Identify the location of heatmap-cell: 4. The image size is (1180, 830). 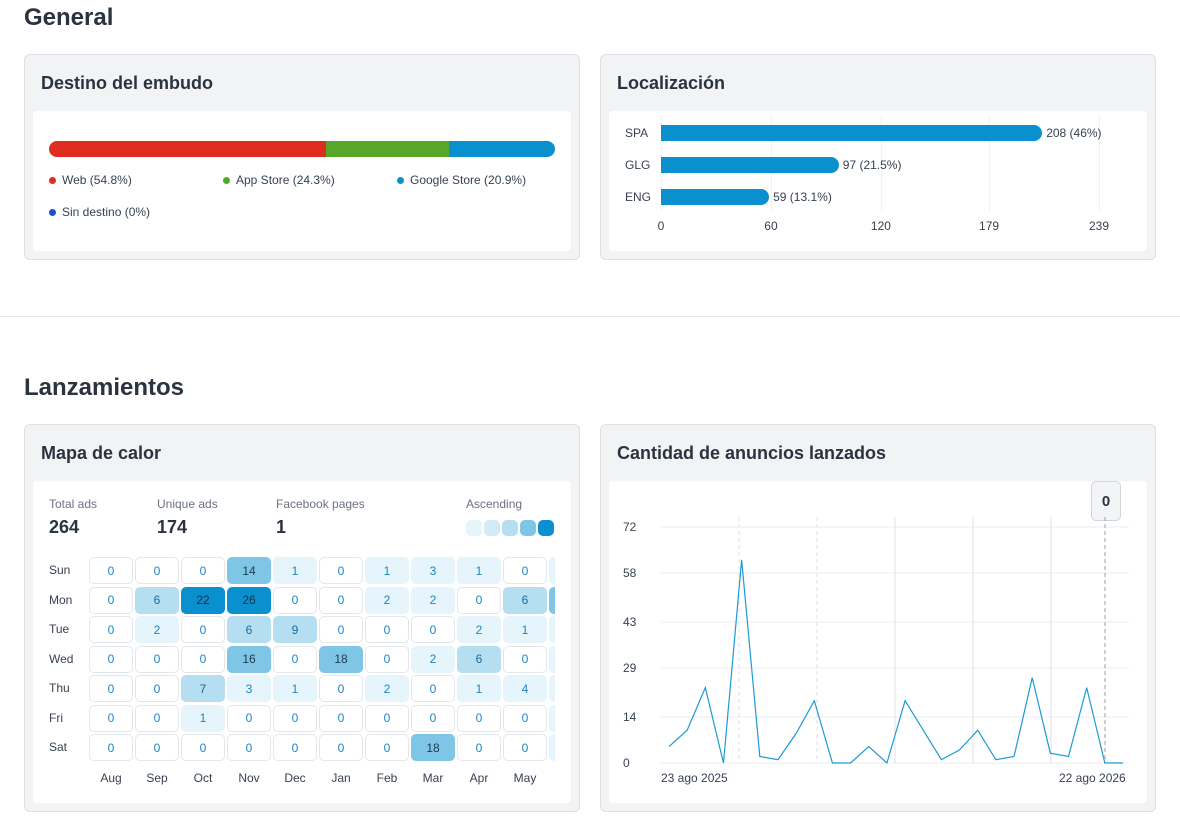
(525, 688).